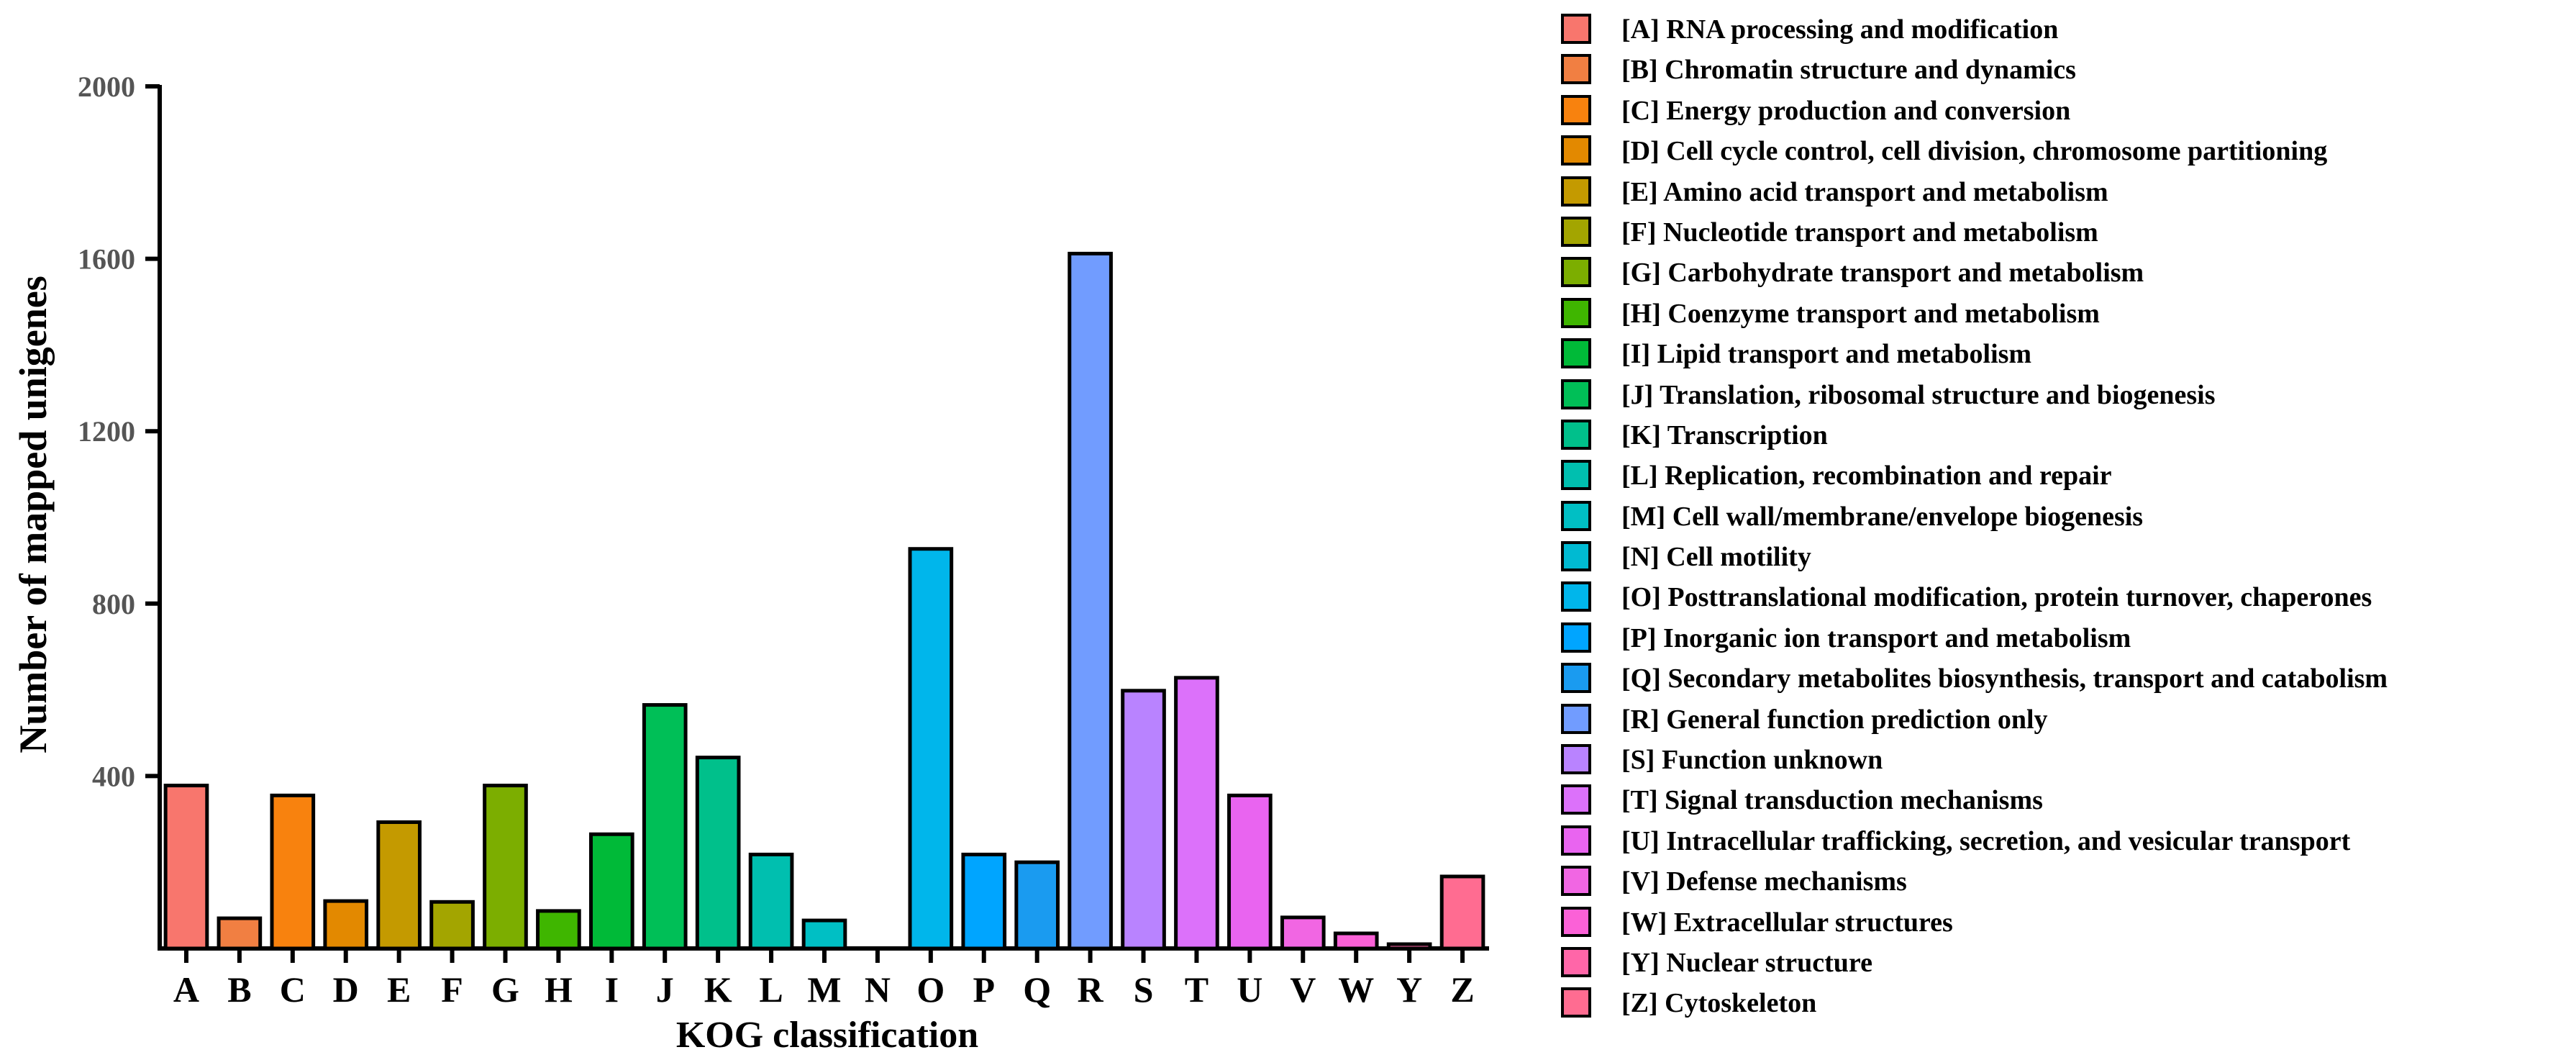  What do you see at coordinates (1867, 476) in the screenshot?
I see `legend-label: [L] Replication, recombination and repair` at bounding box center [1867, 476].